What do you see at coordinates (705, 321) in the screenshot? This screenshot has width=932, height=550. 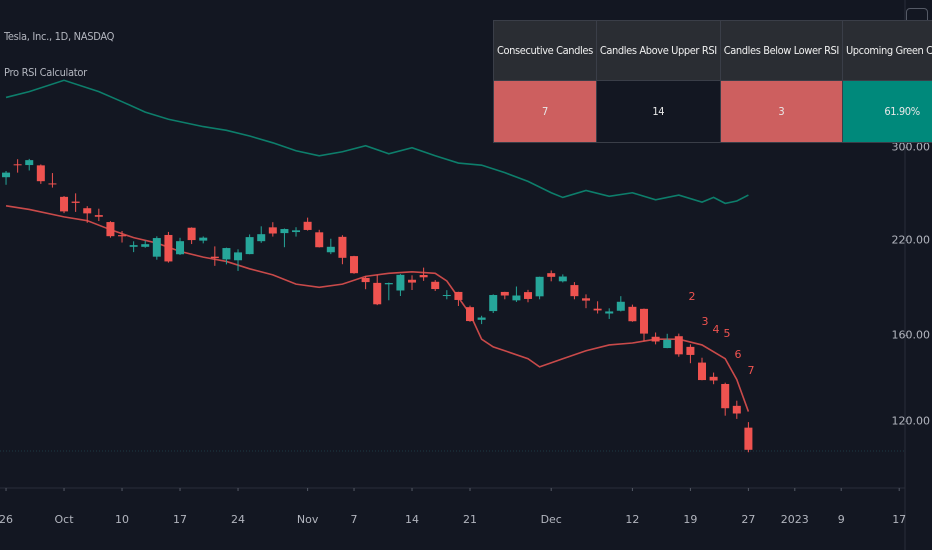 I see `count-label: 3` at bounding box center [705, 321].